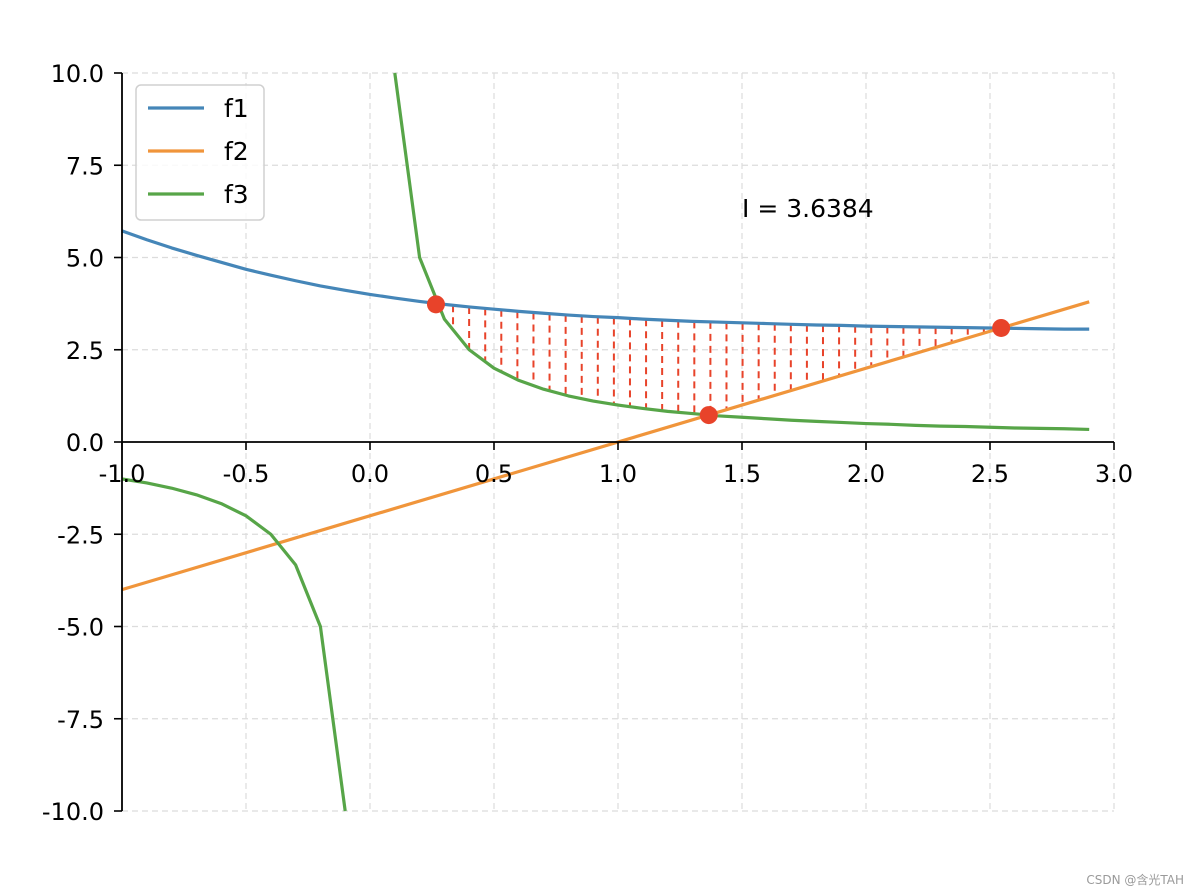 Image resolution: width=1198 pixels, height=896 pixels. I want to click on y-tick-label: -7.5, so click(80, 720).